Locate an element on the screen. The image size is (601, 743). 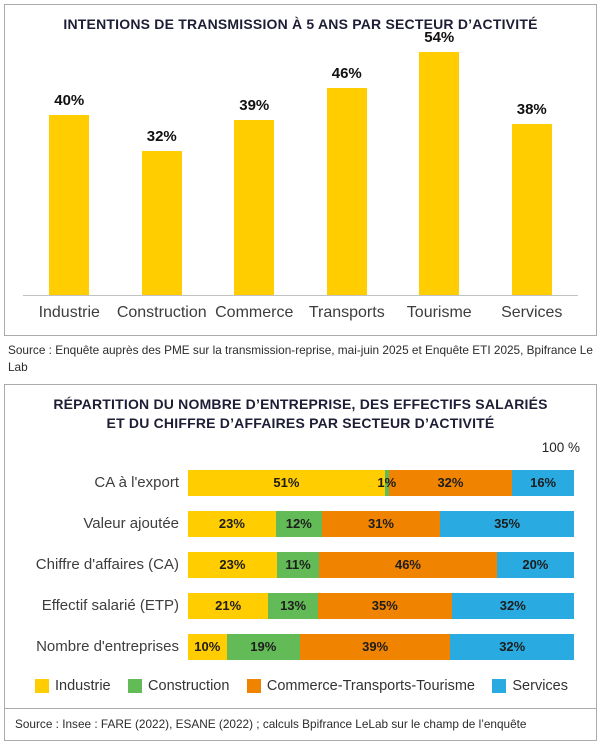
bar-value-label: 40% is located at coordinates (69, 101).